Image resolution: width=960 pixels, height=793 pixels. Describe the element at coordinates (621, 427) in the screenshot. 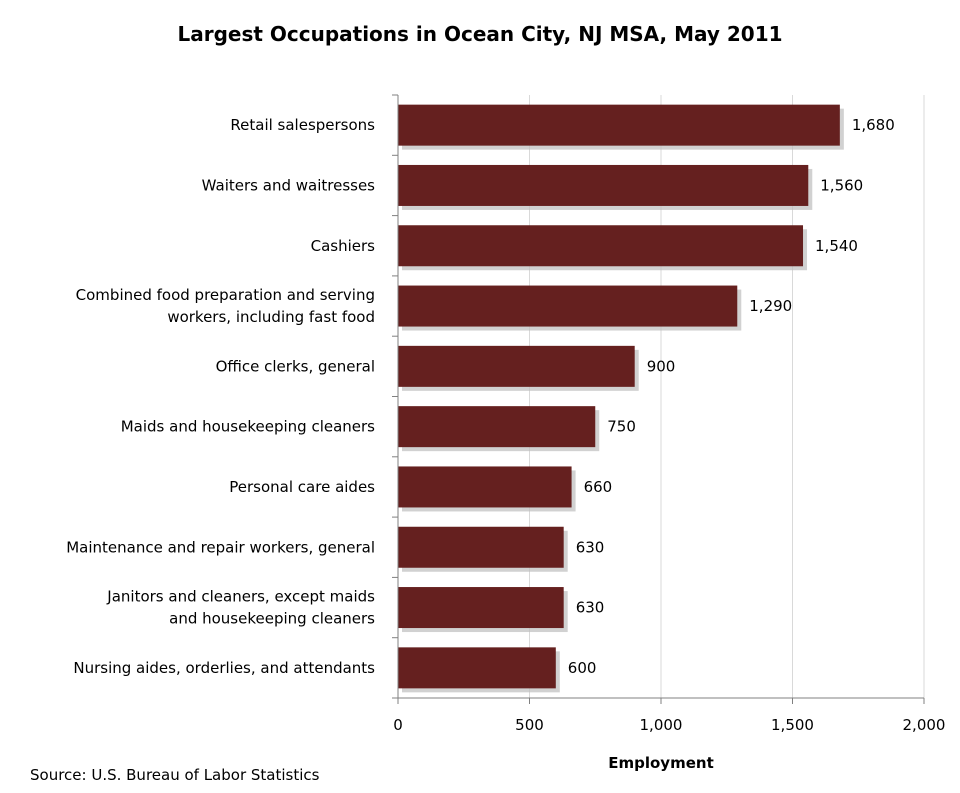

I see `value-label: 750` at that location.